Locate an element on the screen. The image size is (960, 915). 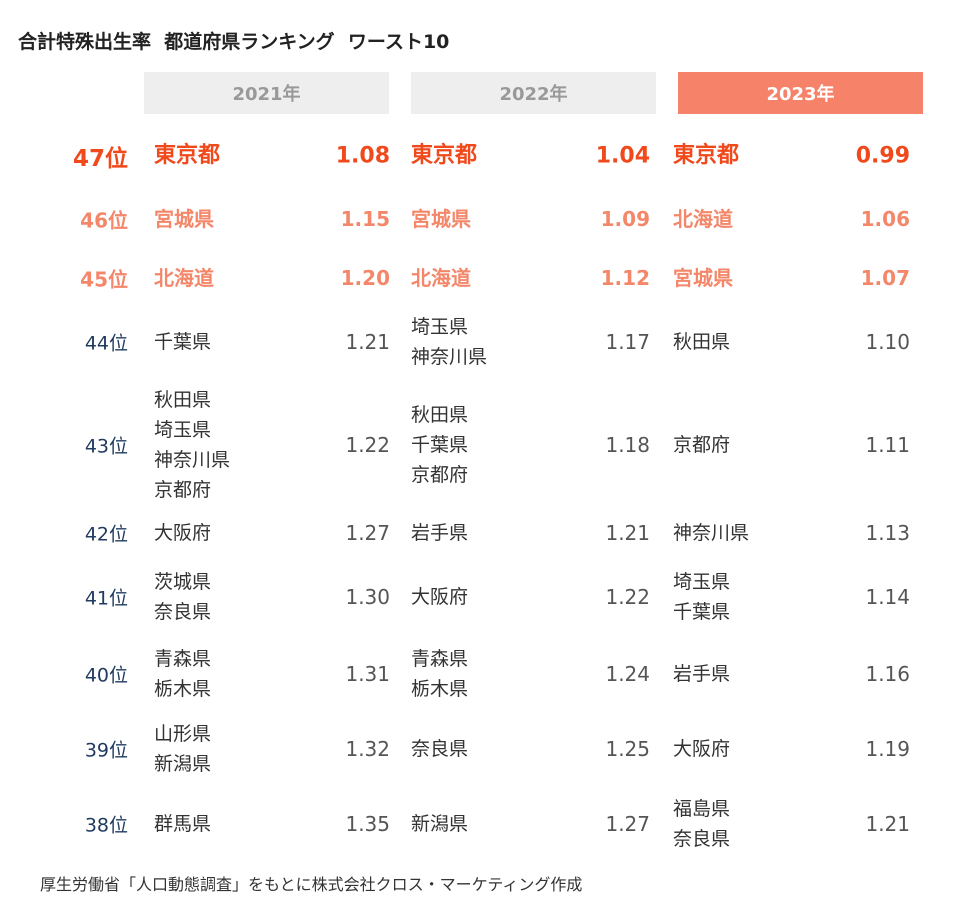
rate-value: 1.16 is located at coordinates (887, 674).